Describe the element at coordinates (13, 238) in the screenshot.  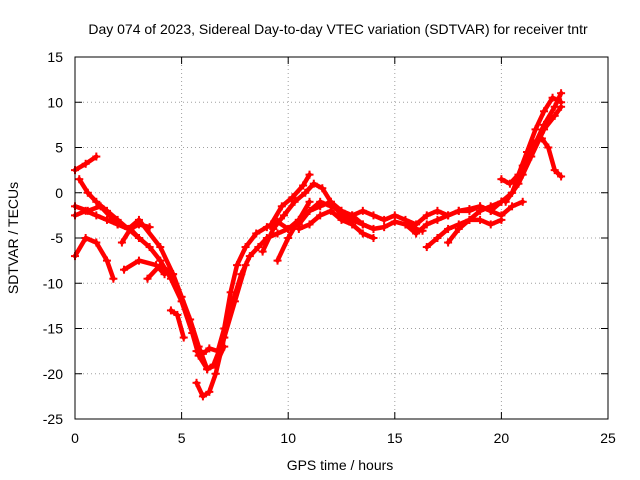
I see `y-axis-label: SDTVAR / TECUs` at that location.